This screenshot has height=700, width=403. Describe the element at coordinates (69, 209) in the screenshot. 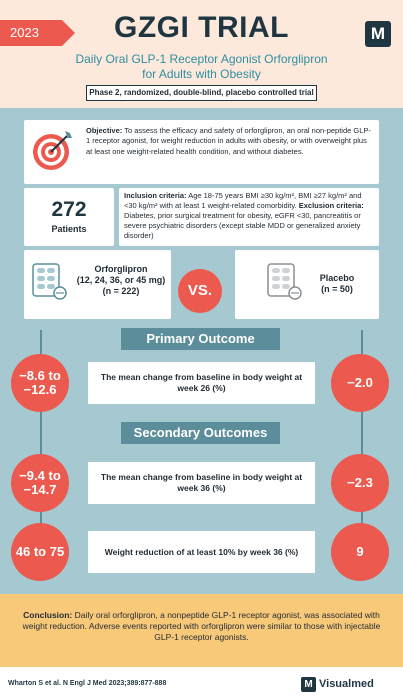

I see `patients-count: 272` at that location.